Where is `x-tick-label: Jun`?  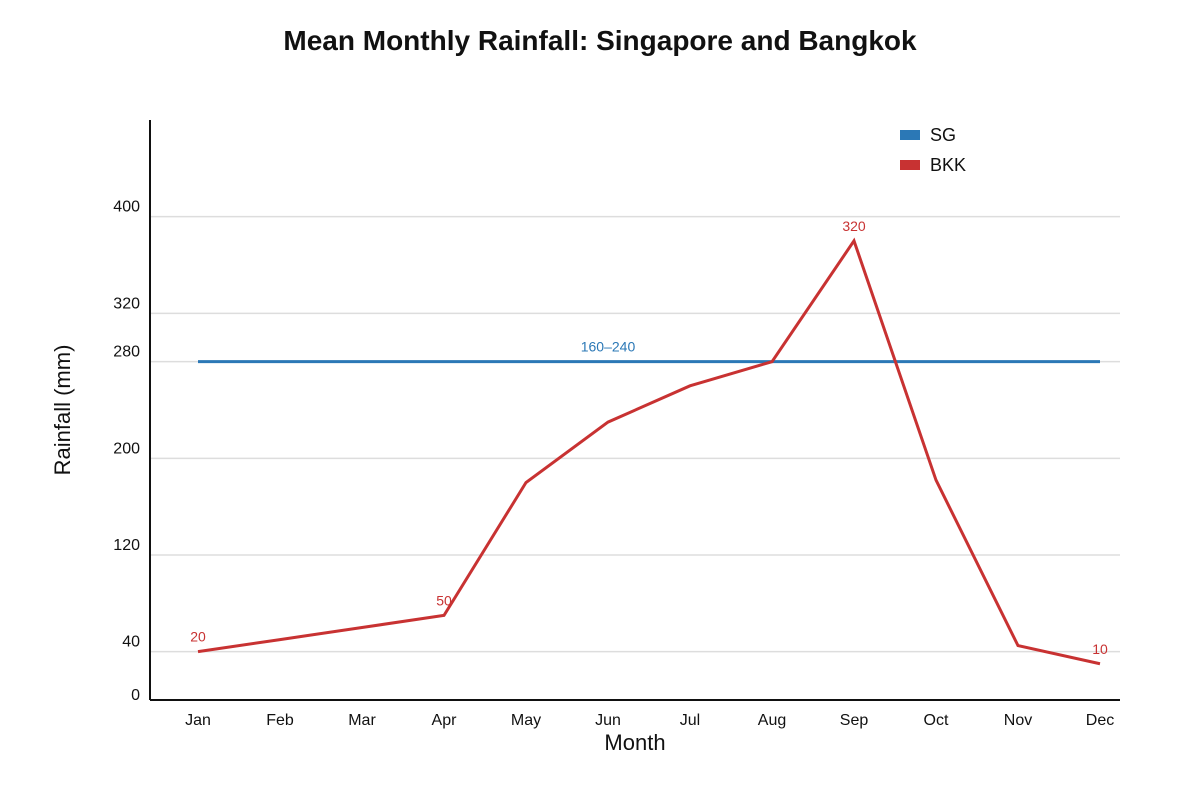
x-tick-label: Jun is located at coordinates (608, 720).